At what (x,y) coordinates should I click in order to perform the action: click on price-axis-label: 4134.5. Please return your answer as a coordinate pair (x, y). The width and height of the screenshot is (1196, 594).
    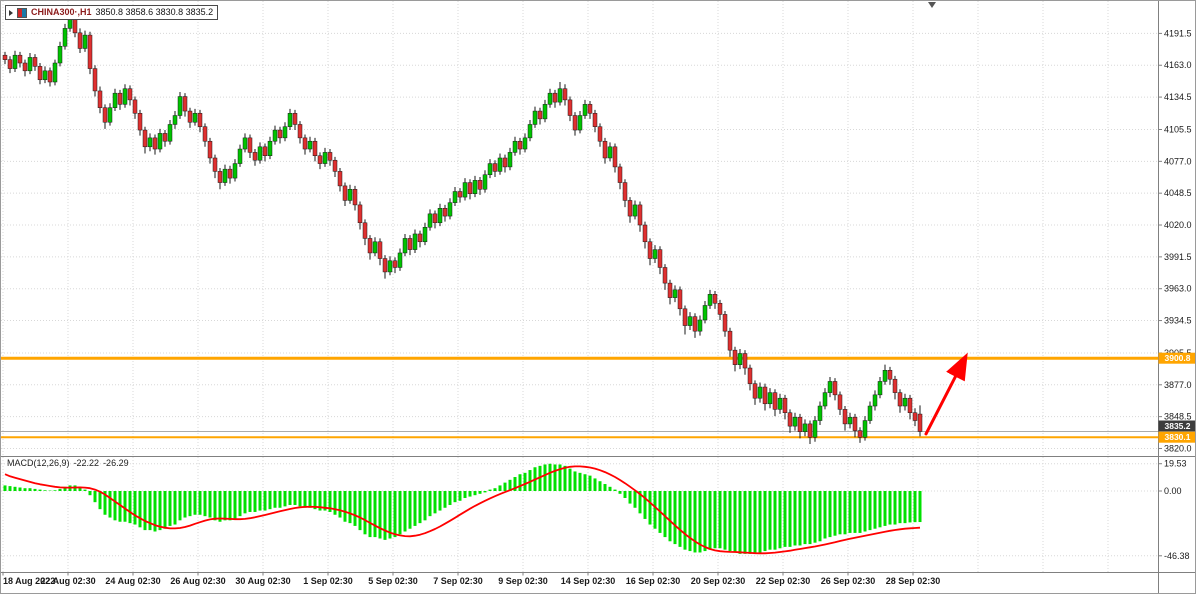
    Looking at the image, I should click on (1178, 97).